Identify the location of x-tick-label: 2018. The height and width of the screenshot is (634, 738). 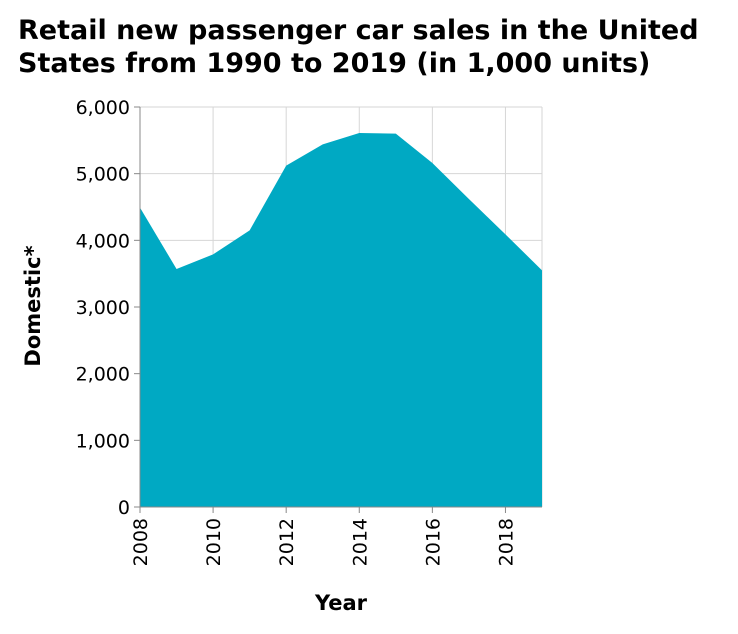
(506, 542).